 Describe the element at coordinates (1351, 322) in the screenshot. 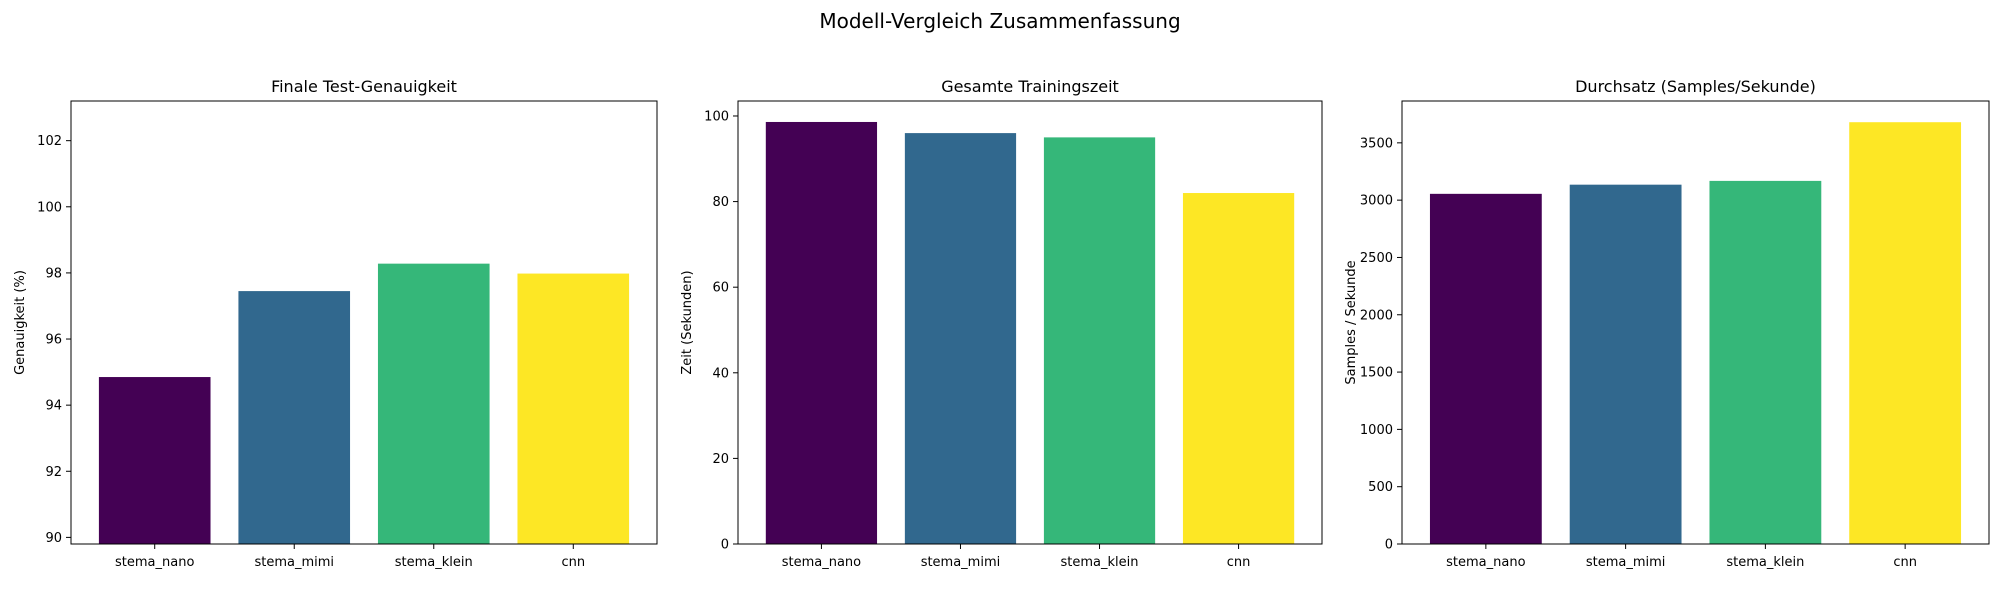

I see `y-axis-label: Samples / Sekunde` at that location.